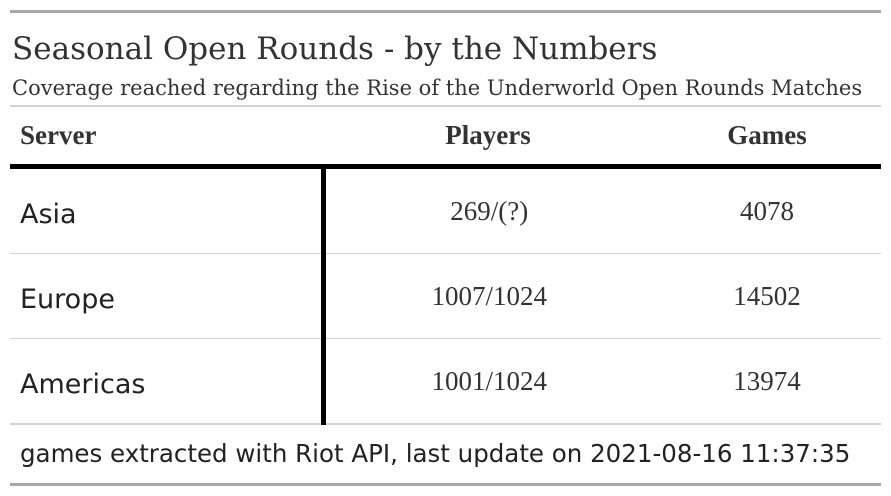 The height and width of the screenshot is (496, 891). I want to click on server-cell: Asia, so click(168, 210).